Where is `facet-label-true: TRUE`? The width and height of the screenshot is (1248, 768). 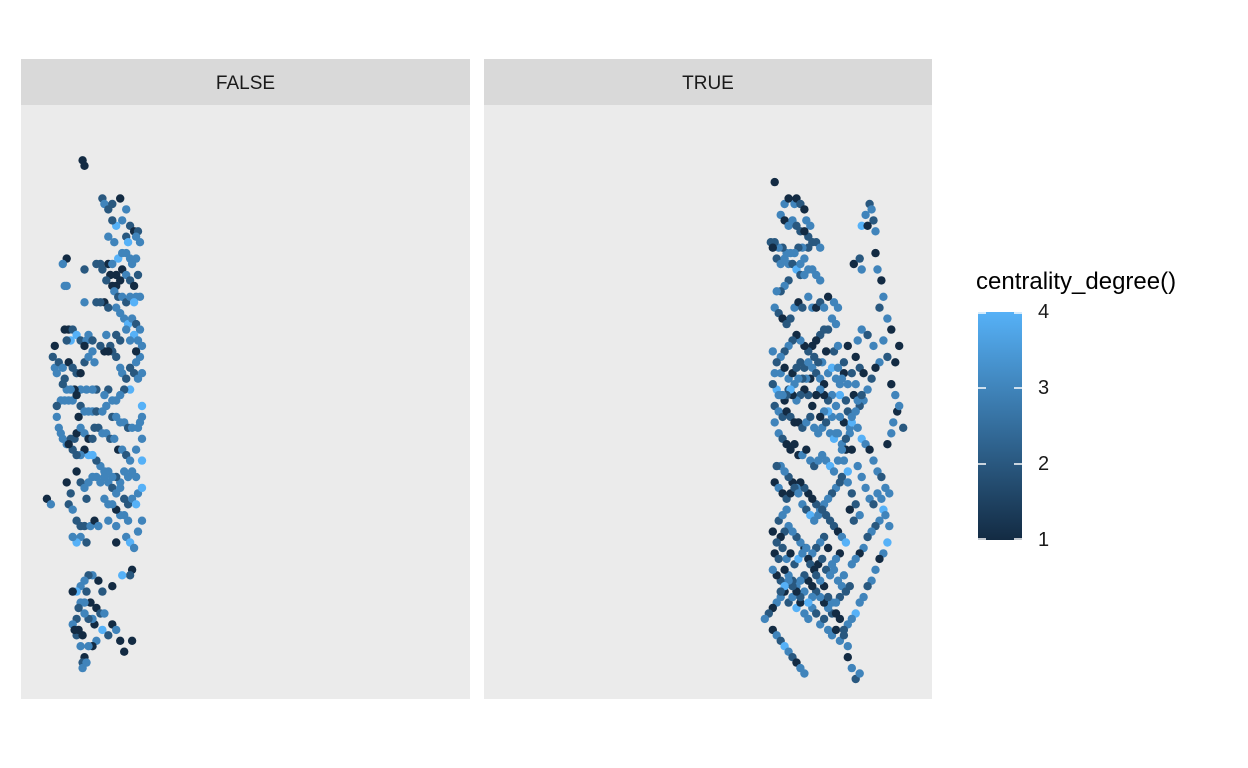 facet-label-true: TRUE is located at coordinates (708, 83).